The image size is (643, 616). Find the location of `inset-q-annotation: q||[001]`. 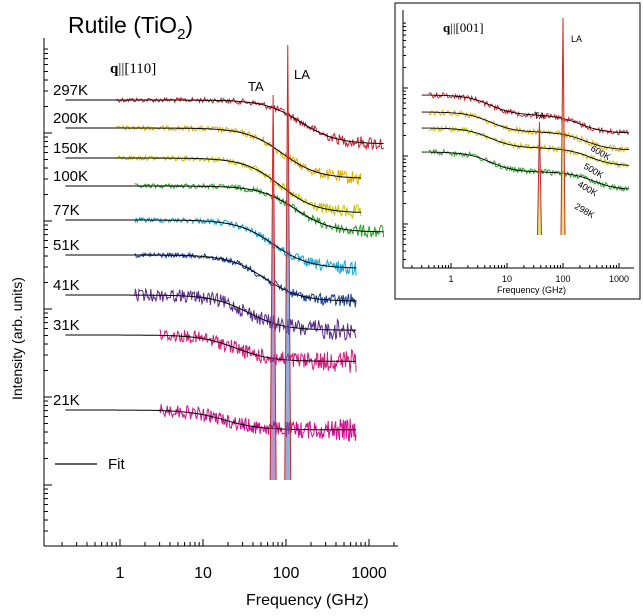

inset-q-annotation: q||[001] is located at coordinates (463, 27).